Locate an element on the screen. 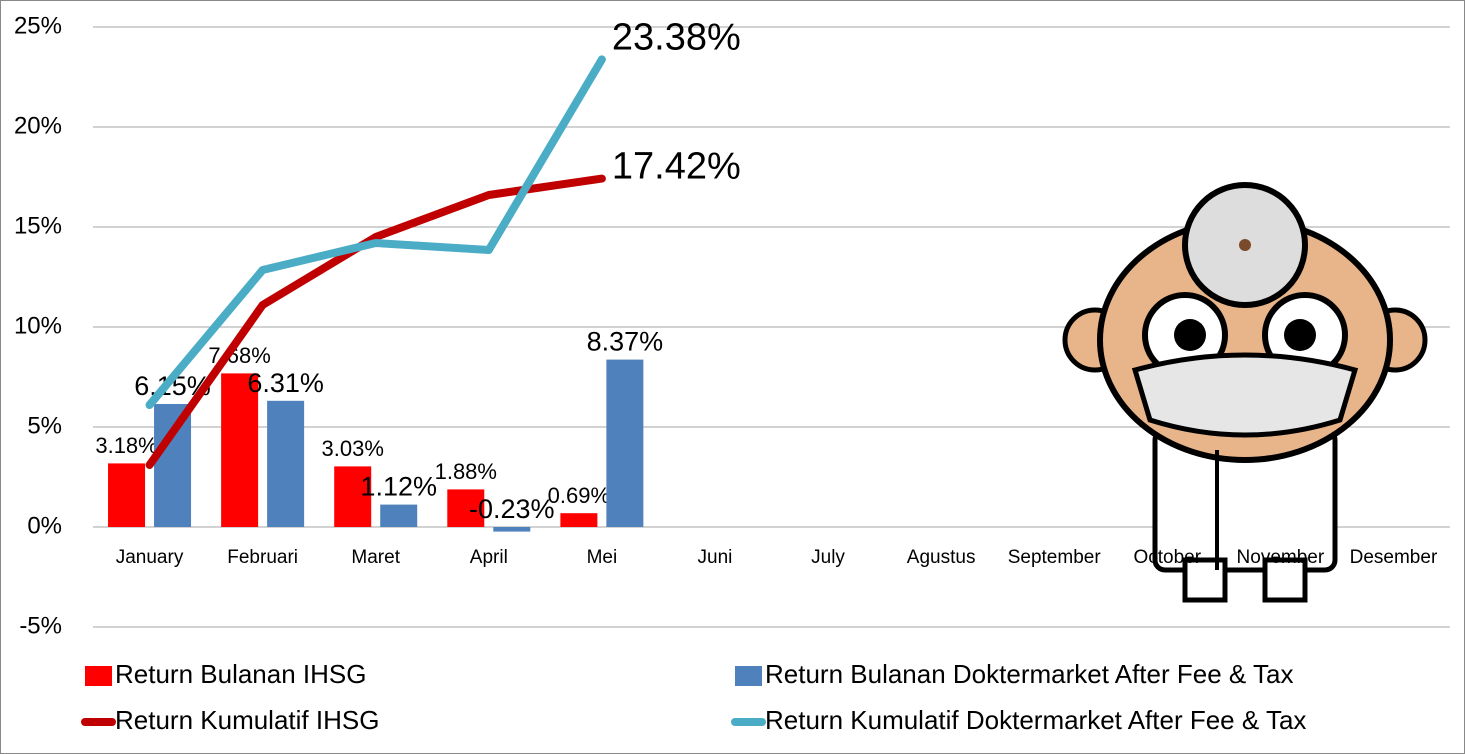  y-tick-label: 10% is located at coordinates (38, 325).